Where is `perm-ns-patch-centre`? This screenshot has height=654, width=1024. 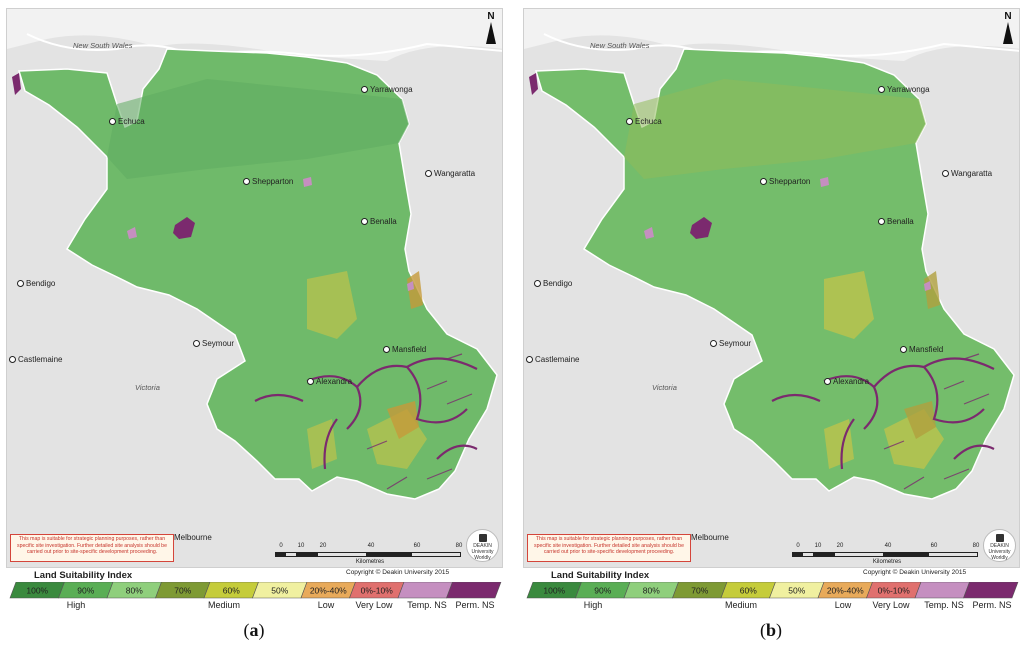 perm-ns-patch-centre is located at coordinates (701, 228).